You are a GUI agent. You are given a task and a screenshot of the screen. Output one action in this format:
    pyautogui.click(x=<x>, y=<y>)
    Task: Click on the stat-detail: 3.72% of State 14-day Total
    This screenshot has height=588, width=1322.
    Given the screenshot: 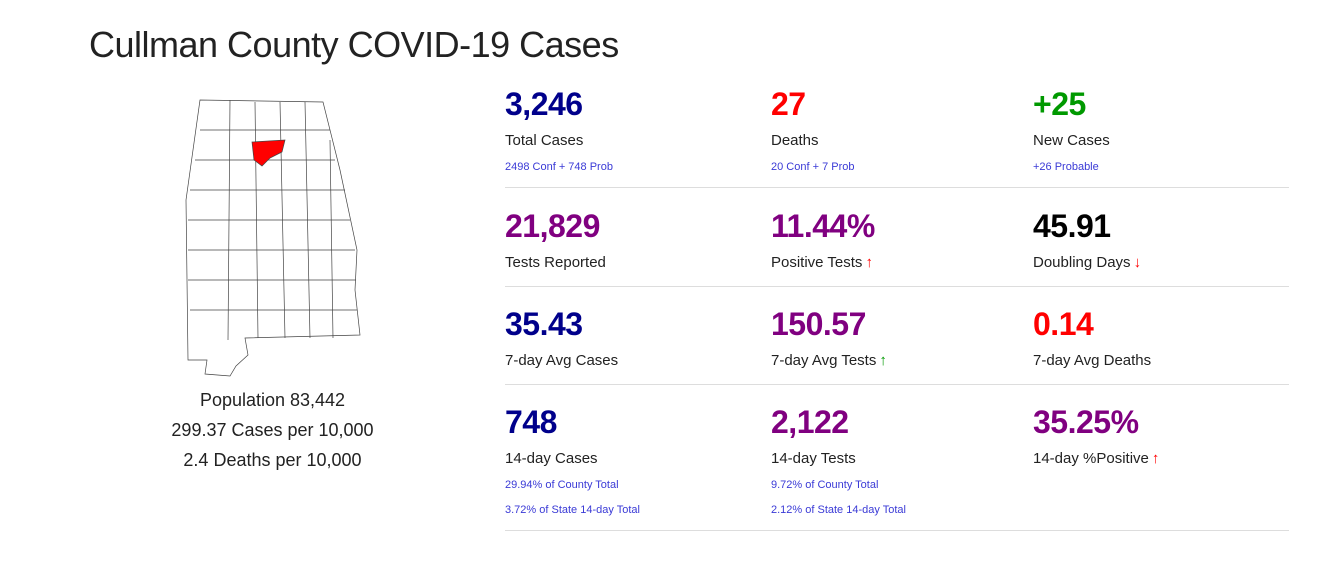 What is the action you would take?
    pyautogui.click(x=572, y=510)
    